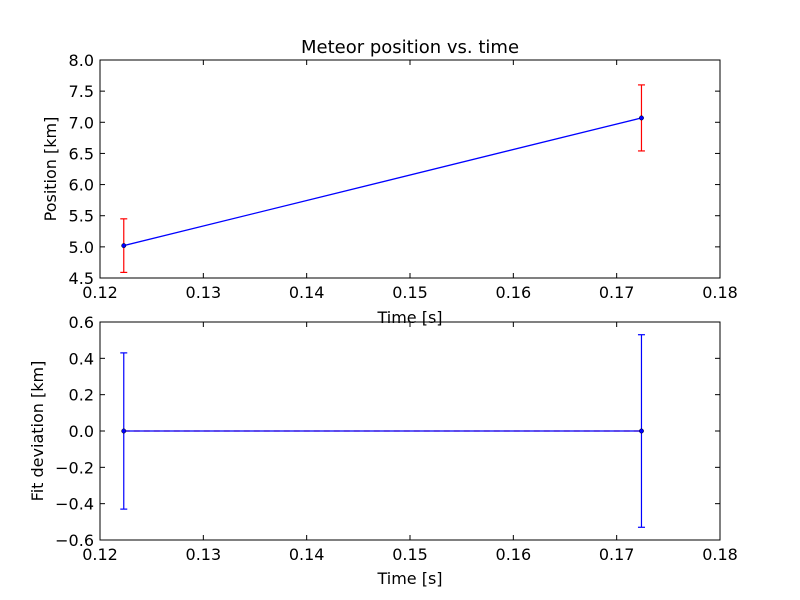  What do you see at coordinates (50, 169) in the screenshot?
I see `position-y-axis-label: Position [km]` at bounding box center [50, 169].